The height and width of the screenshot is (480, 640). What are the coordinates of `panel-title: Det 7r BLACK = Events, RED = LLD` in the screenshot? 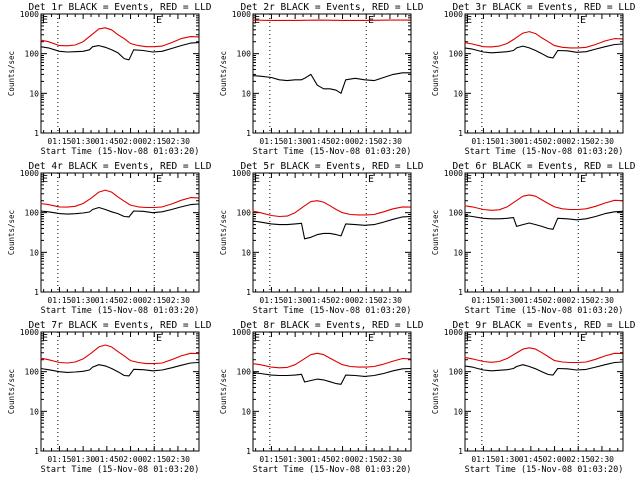 It's located at (119, 325).